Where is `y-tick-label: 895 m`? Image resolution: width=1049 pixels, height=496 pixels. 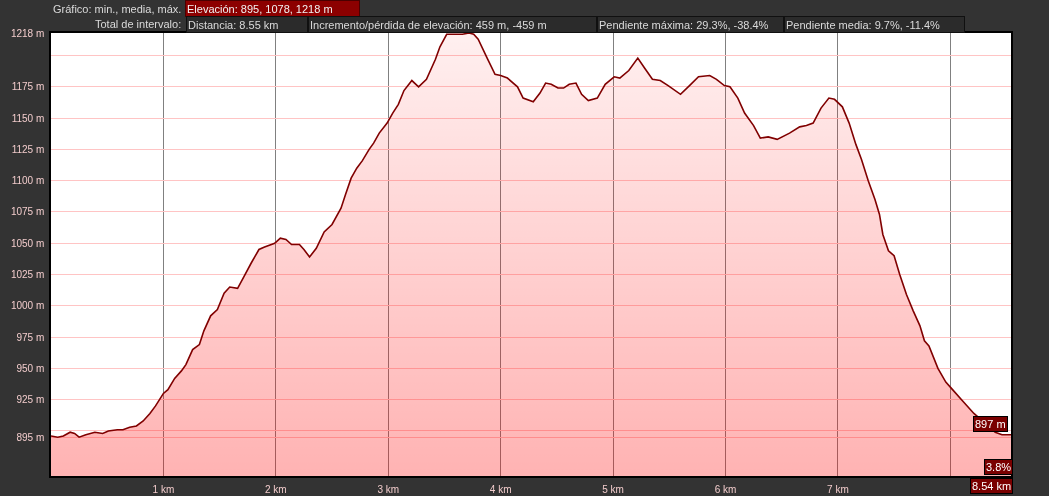
y-tick-label: 895 m is located at coordinates (30, 437).